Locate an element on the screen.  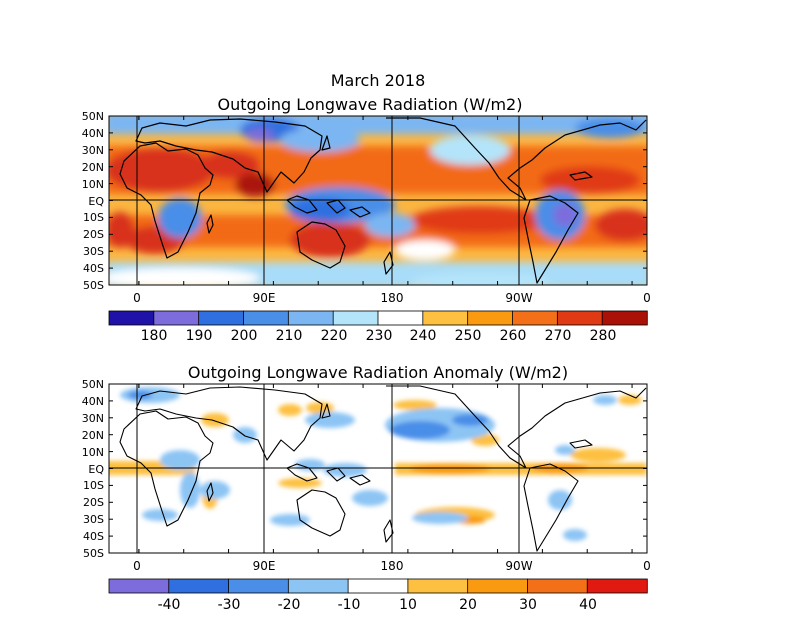
anomaly-colorbar-label: 40 is located at coordinates (588, 605).